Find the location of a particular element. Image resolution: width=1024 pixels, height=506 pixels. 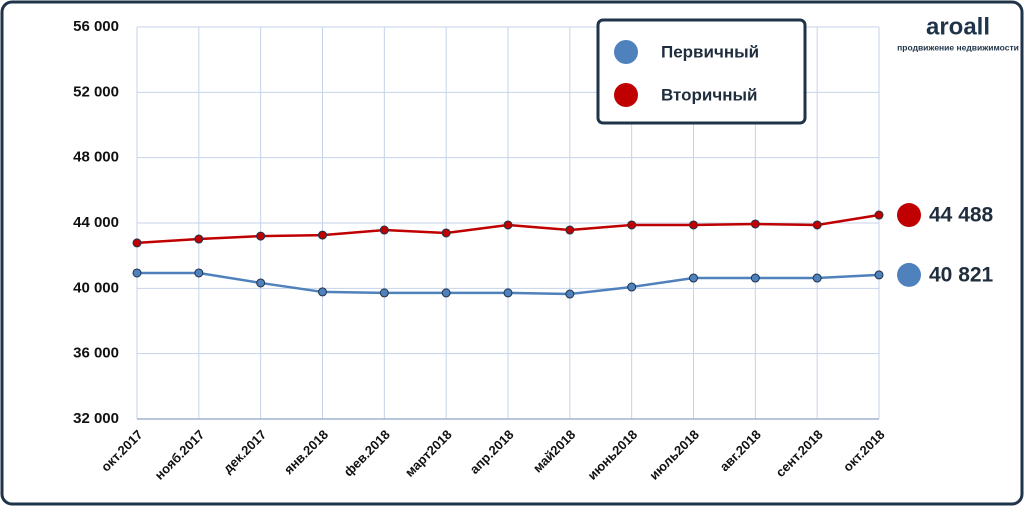

legend-label: Вторичный is located at coordinates (709, 94).